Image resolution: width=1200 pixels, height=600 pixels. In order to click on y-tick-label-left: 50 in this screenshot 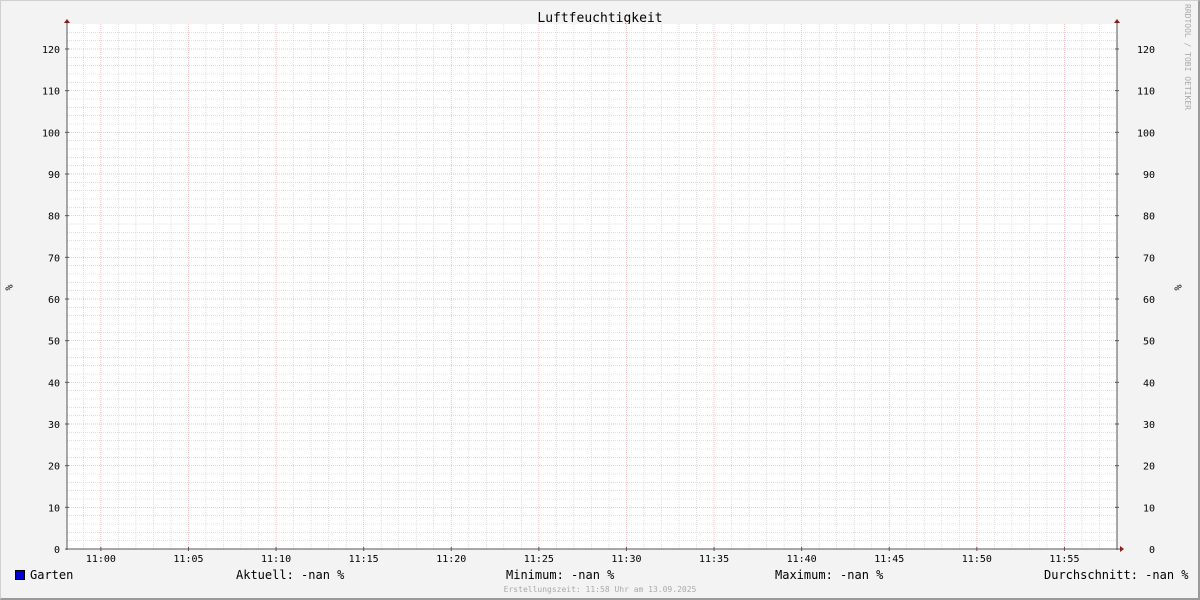, I will do `click(54, 342)`.